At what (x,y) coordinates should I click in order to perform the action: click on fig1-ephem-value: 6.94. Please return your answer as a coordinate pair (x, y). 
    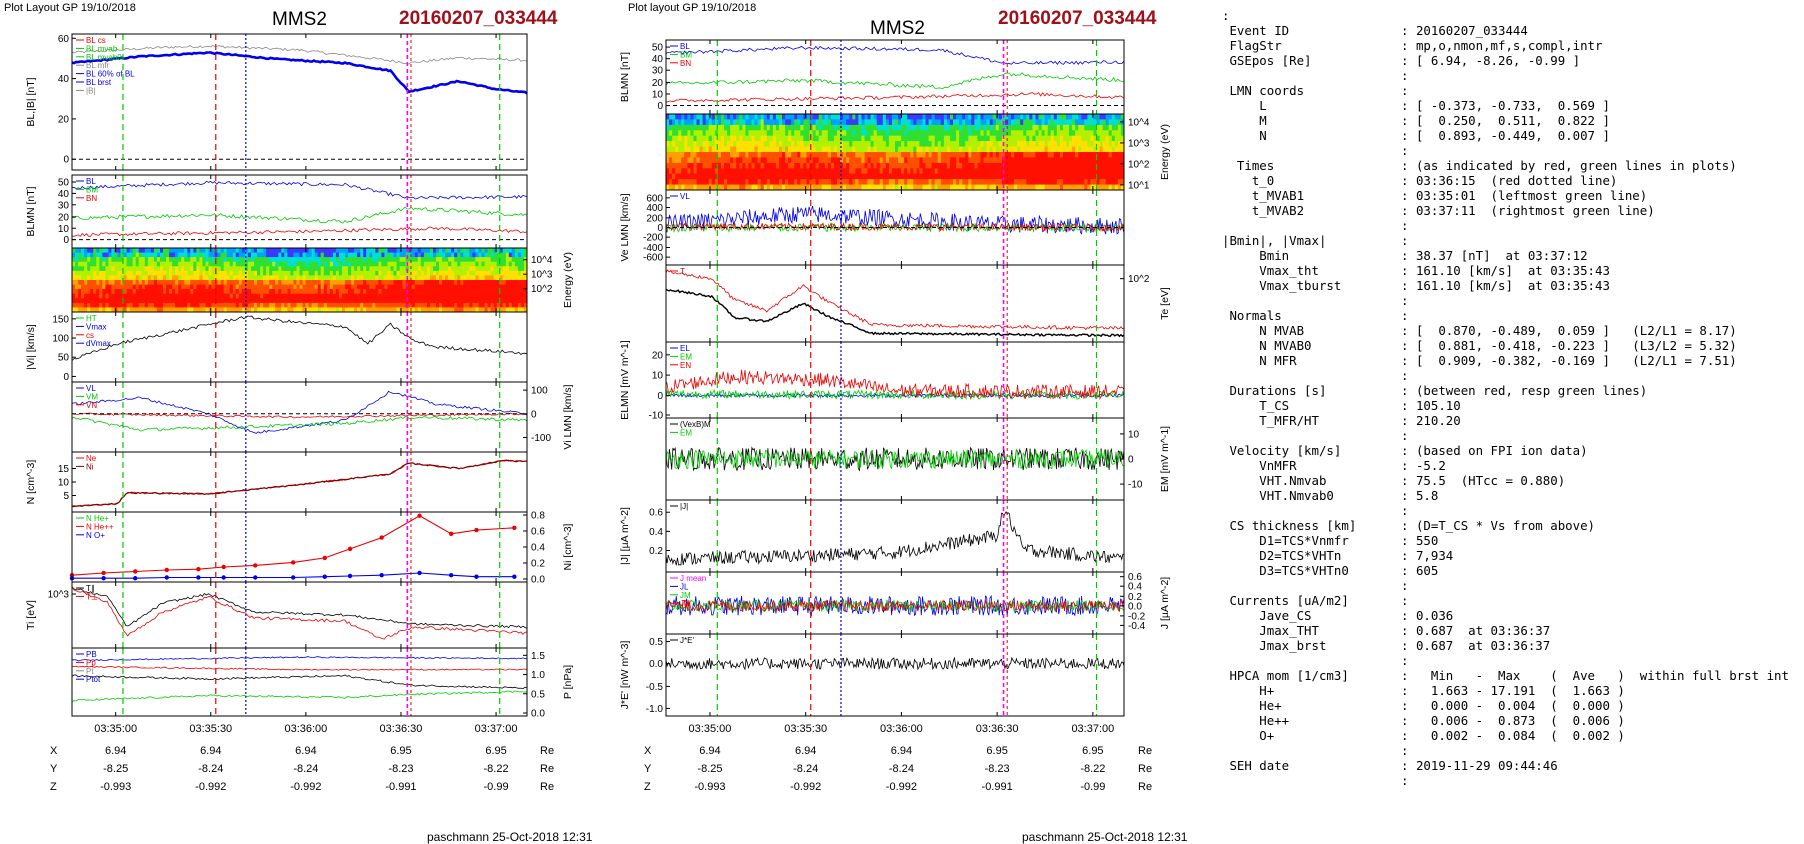
    Looking at the image, I should click on (305, 751).